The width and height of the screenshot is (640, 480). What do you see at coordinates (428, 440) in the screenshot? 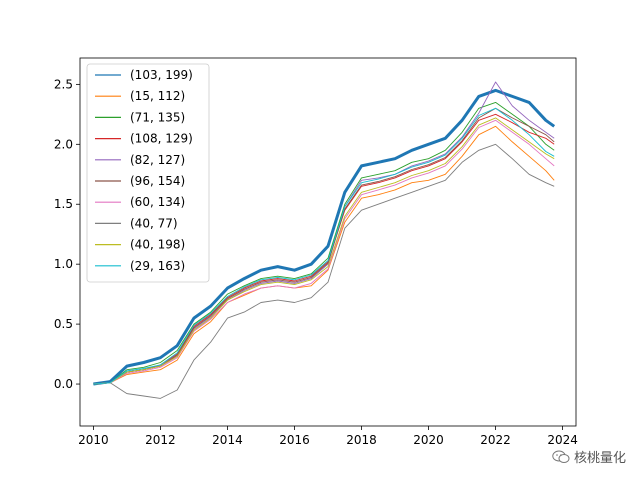
I see `x-tick-label-5: 2020` at bounding box center [428, 440].